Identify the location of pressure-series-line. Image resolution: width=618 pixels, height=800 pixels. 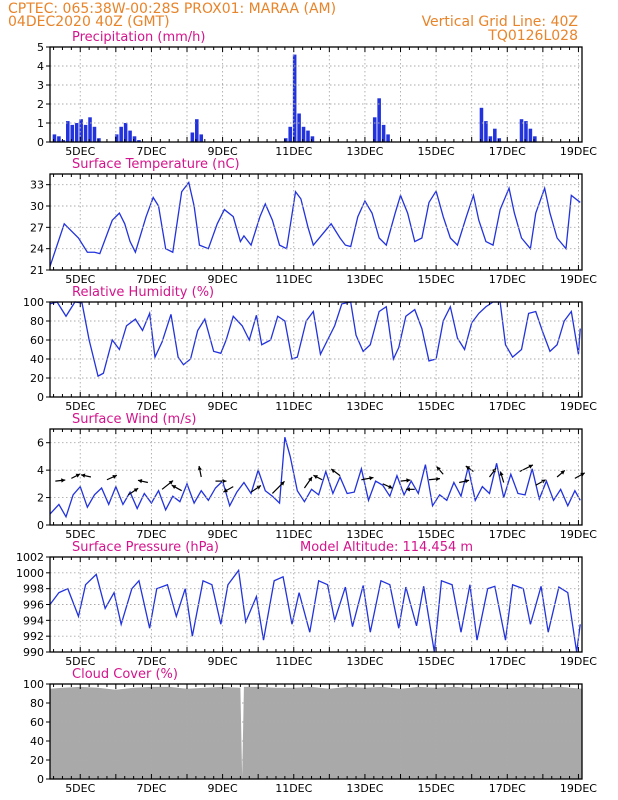
(315, 610).